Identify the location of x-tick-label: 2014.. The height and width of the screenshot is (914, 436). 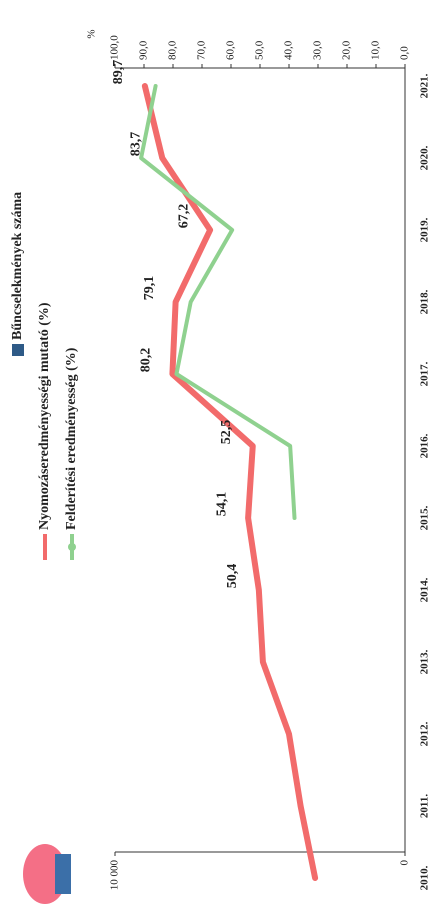
(425, 589).